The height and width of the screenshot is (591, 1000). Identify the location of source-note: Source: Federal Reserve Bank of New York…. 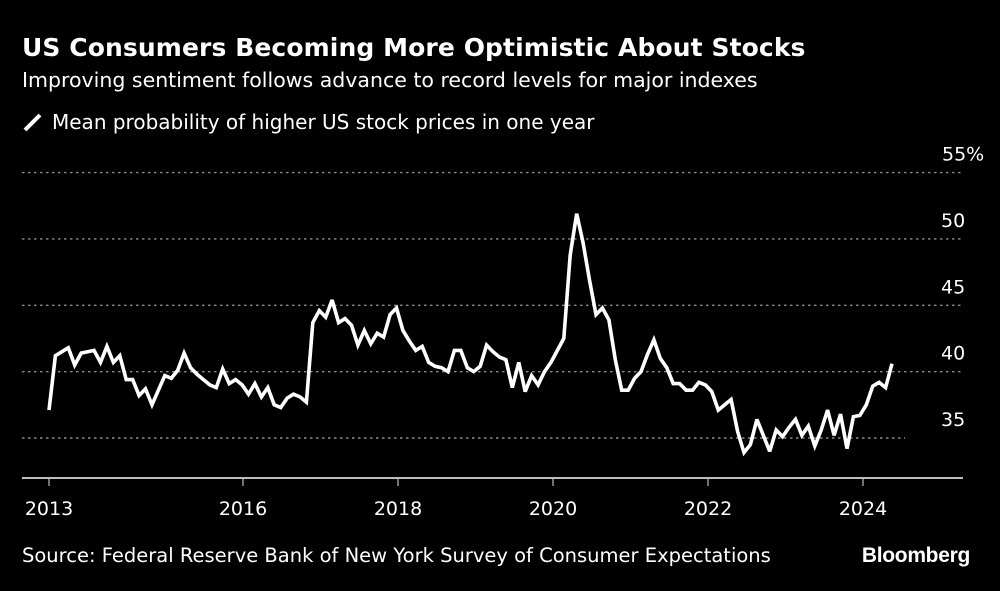
(396, 555).